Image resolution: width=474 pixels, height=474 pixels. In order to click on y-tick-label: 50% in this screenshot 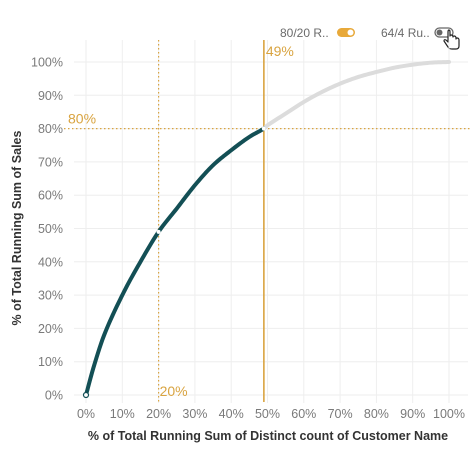, I will do `click(50, 229)`.